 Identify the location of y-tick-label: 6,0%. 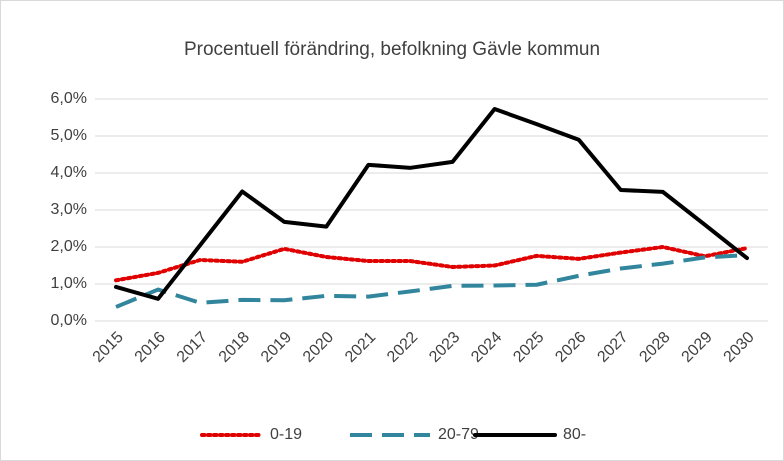
(69, 98).